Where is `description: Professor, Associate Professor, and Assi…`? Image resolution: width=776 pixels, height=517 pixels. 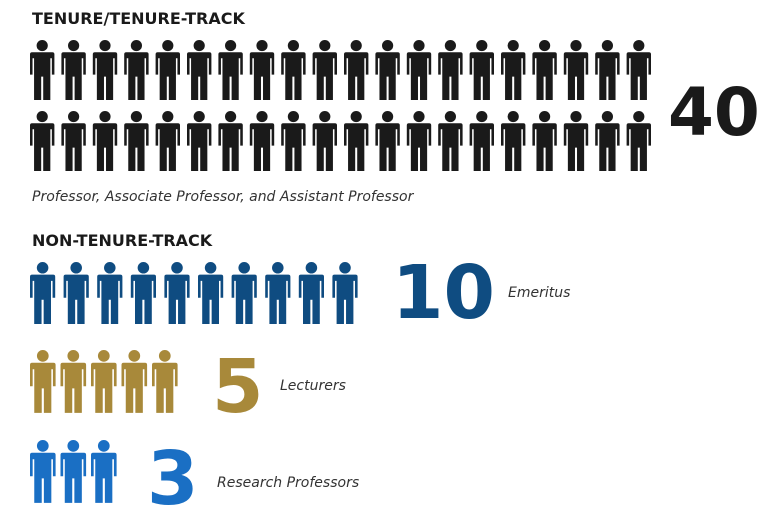 description: Professor, Associate Professor, and Assi… is located at coordinates (223, 197).